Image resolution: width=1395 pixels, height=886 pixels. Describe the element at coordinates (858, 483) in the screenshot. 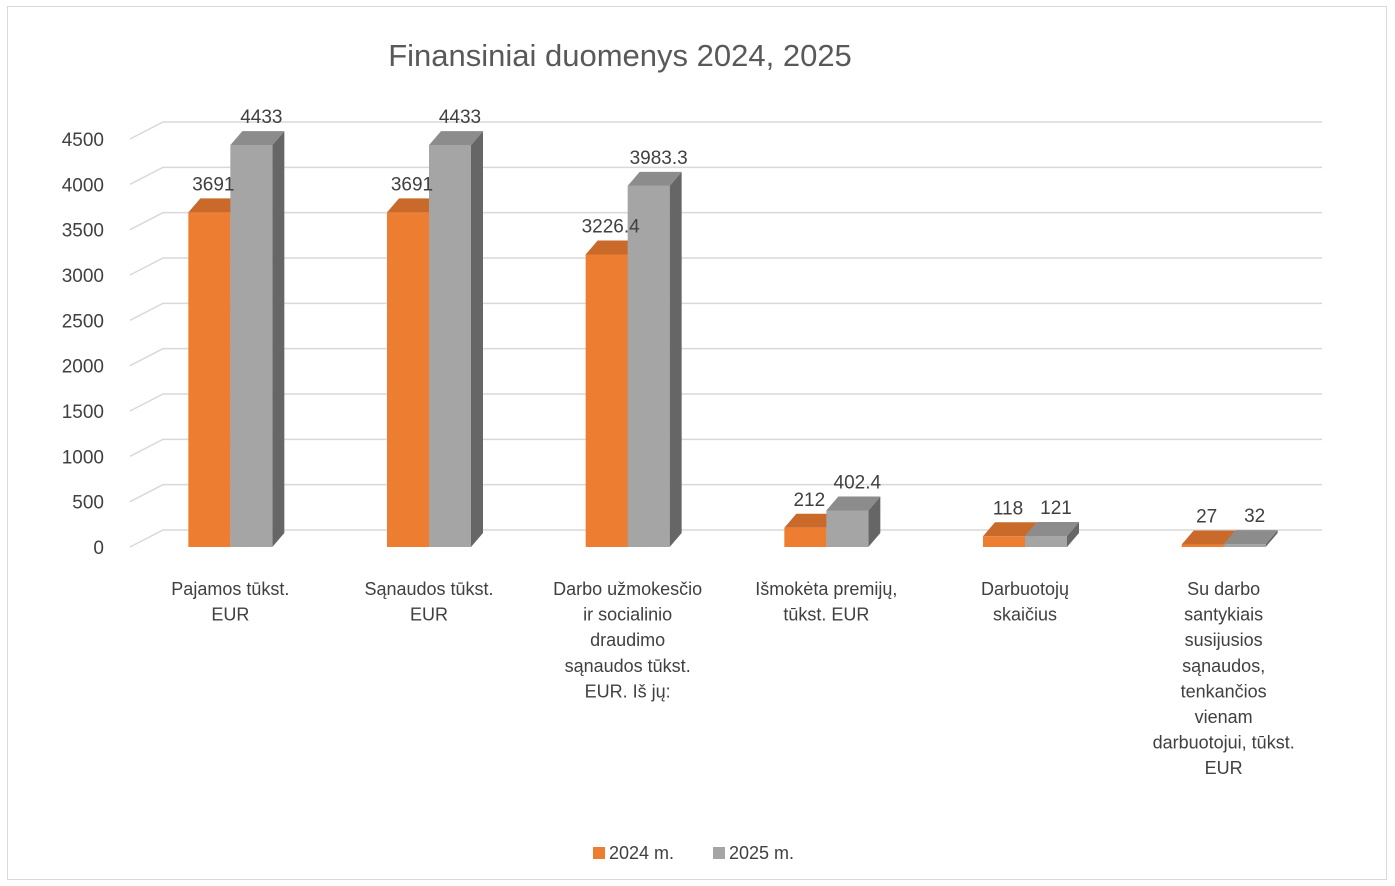

I see `data-label: 402.4` at that location.